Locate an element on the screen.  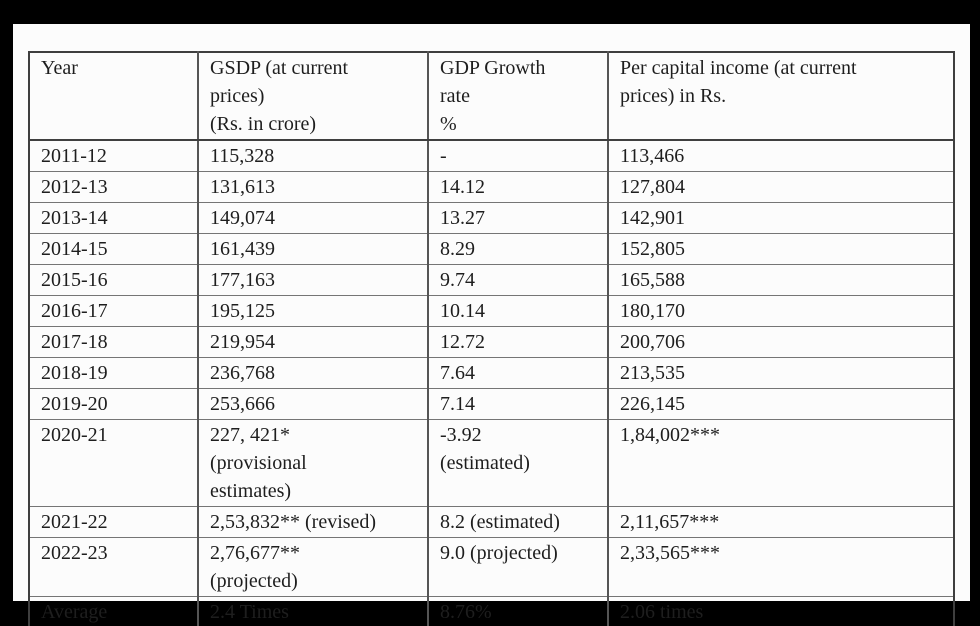
income-cell: 1,84,002*** is located at coordinates (780, 463).